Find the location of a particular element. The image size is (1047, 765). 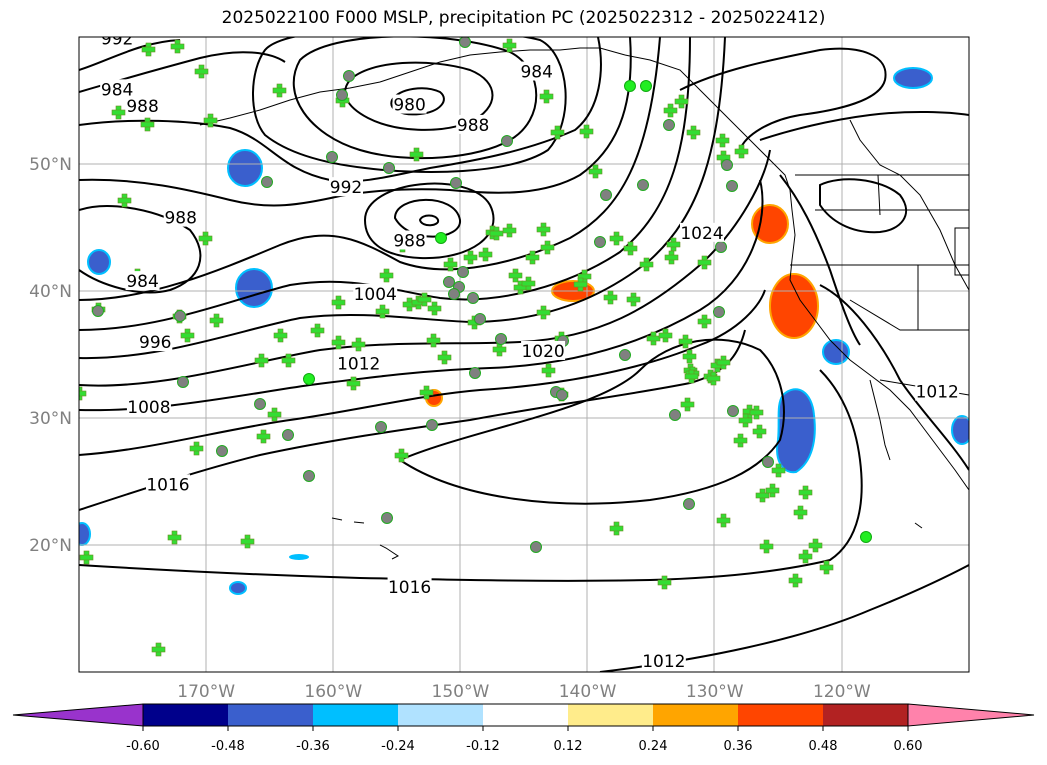

latitude-labels: 50°N 40°N 30°N 20°N is located at coordinates (50, 355).